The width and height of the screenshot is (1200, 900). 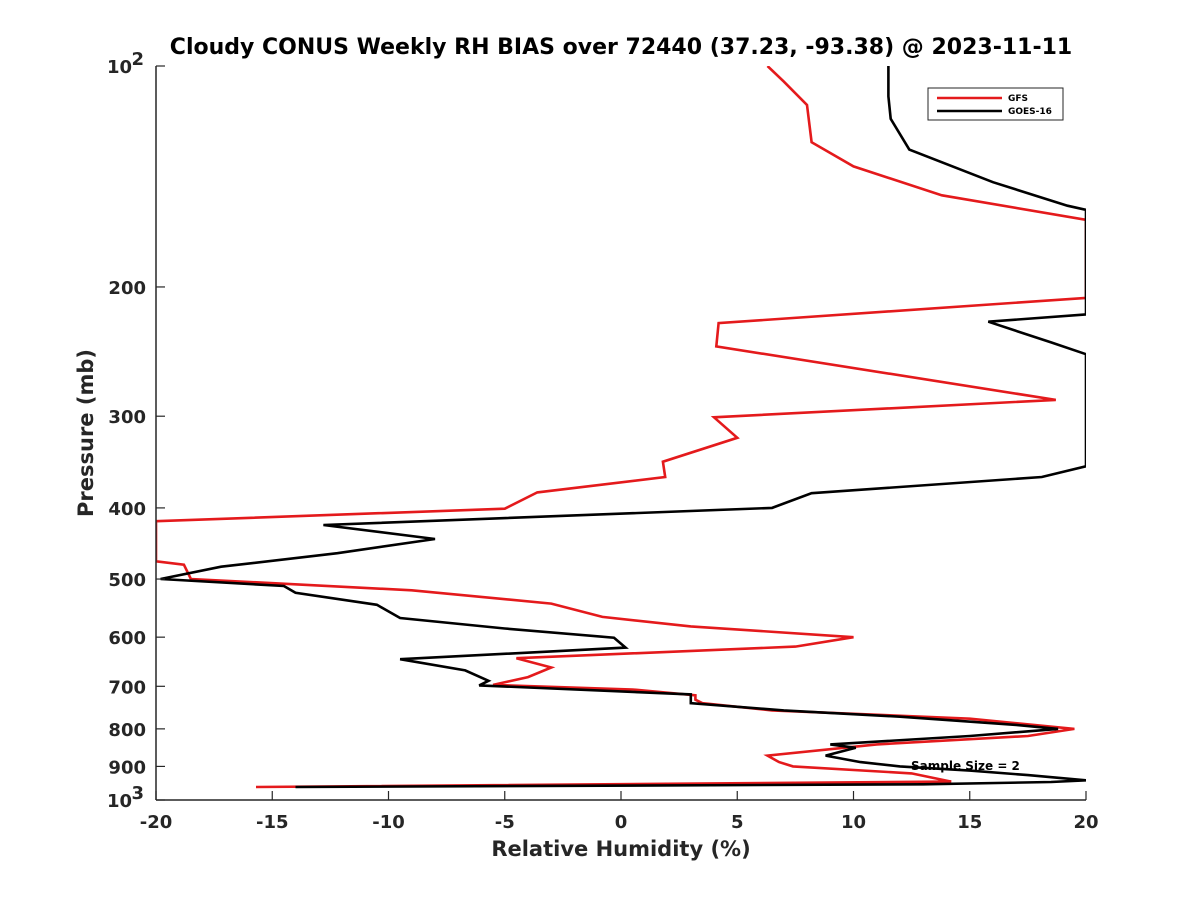 What do you see at coordinates (1030, 112) in the screenshot?
I see `legend-label: GOES-16` at bounding box center [1030, 112].